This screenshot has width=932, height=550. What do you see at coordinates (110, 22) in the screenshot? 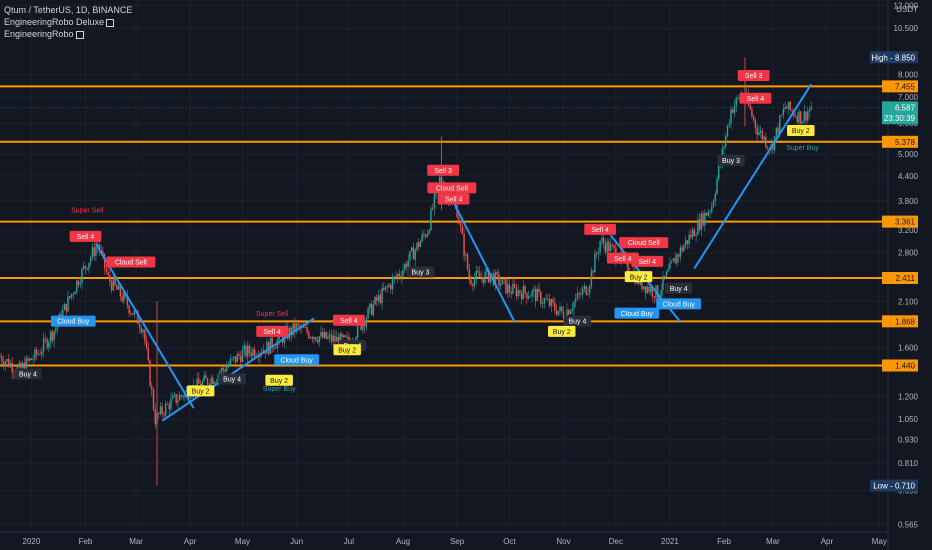
I see `indicator-1-settings-icon` at bounding box center [110, 22].